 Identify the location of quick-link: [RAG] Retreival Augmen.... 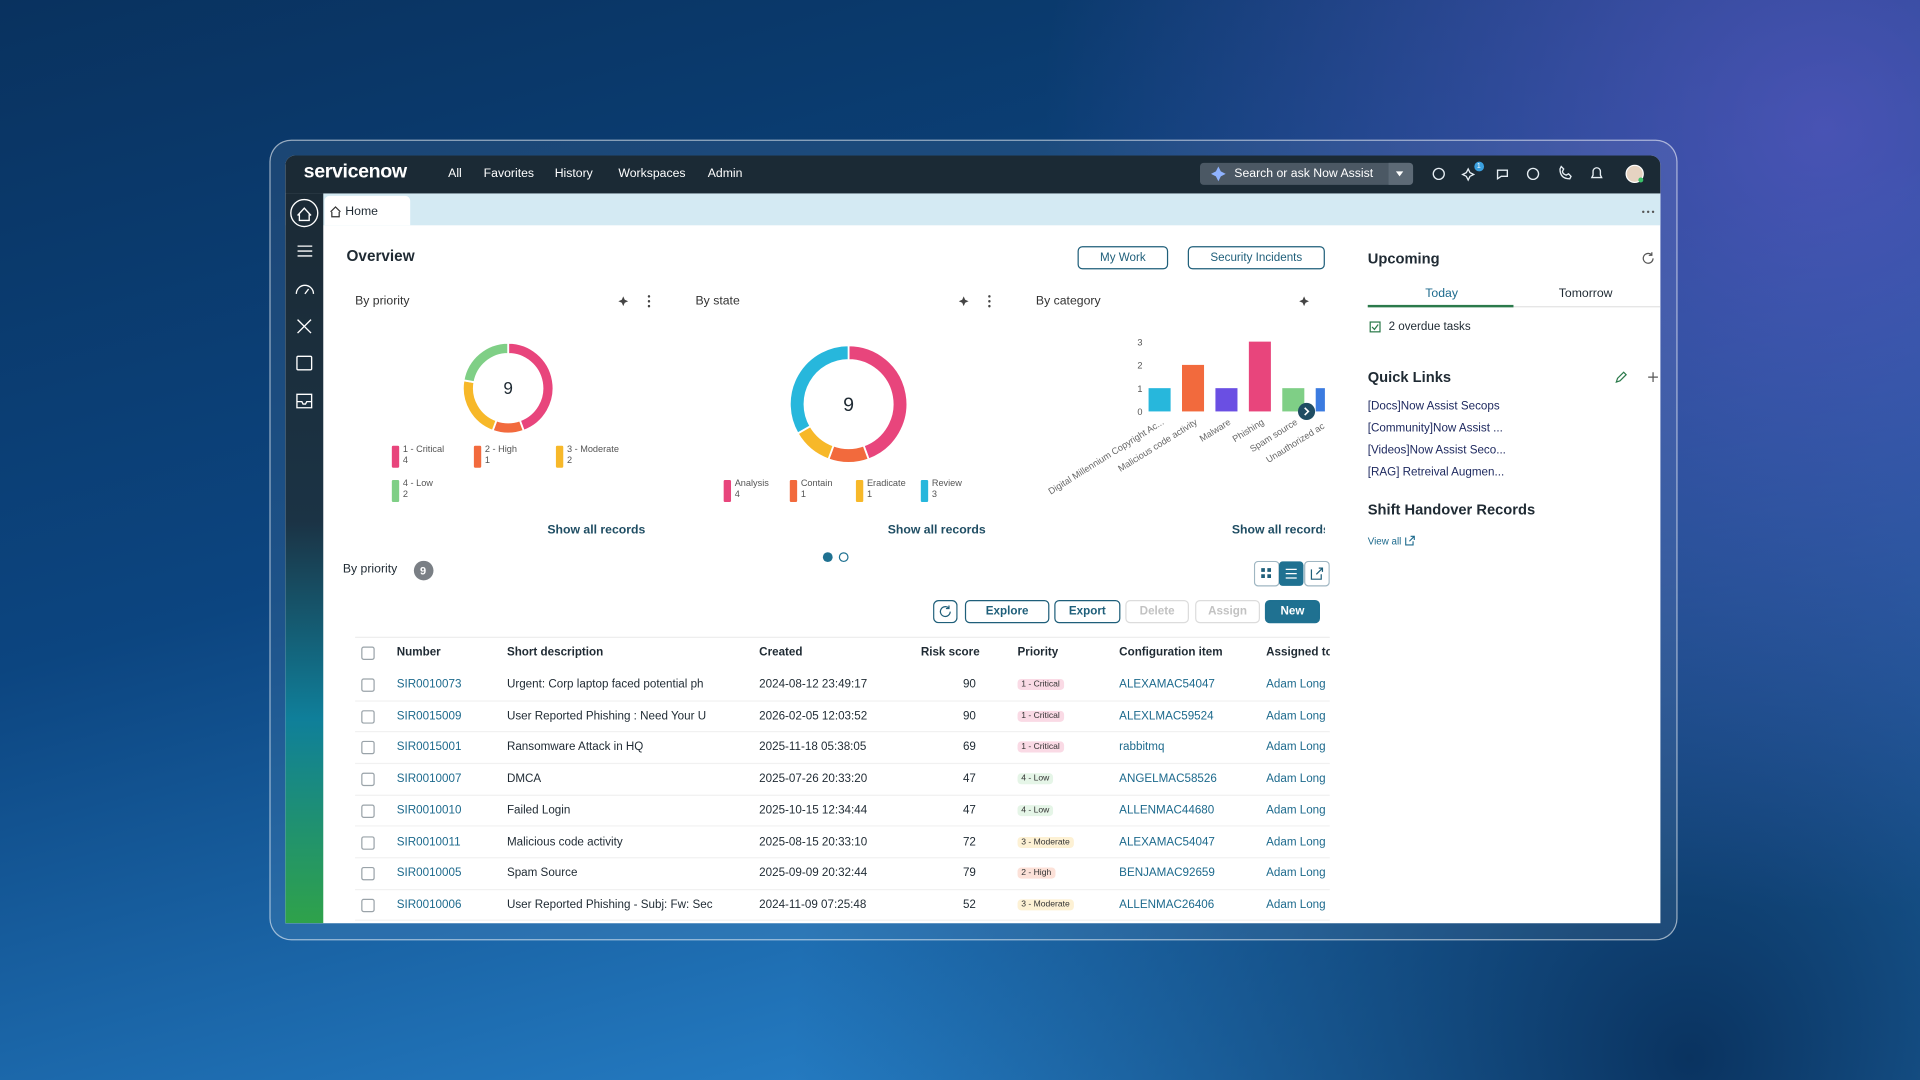
(1436, 472).